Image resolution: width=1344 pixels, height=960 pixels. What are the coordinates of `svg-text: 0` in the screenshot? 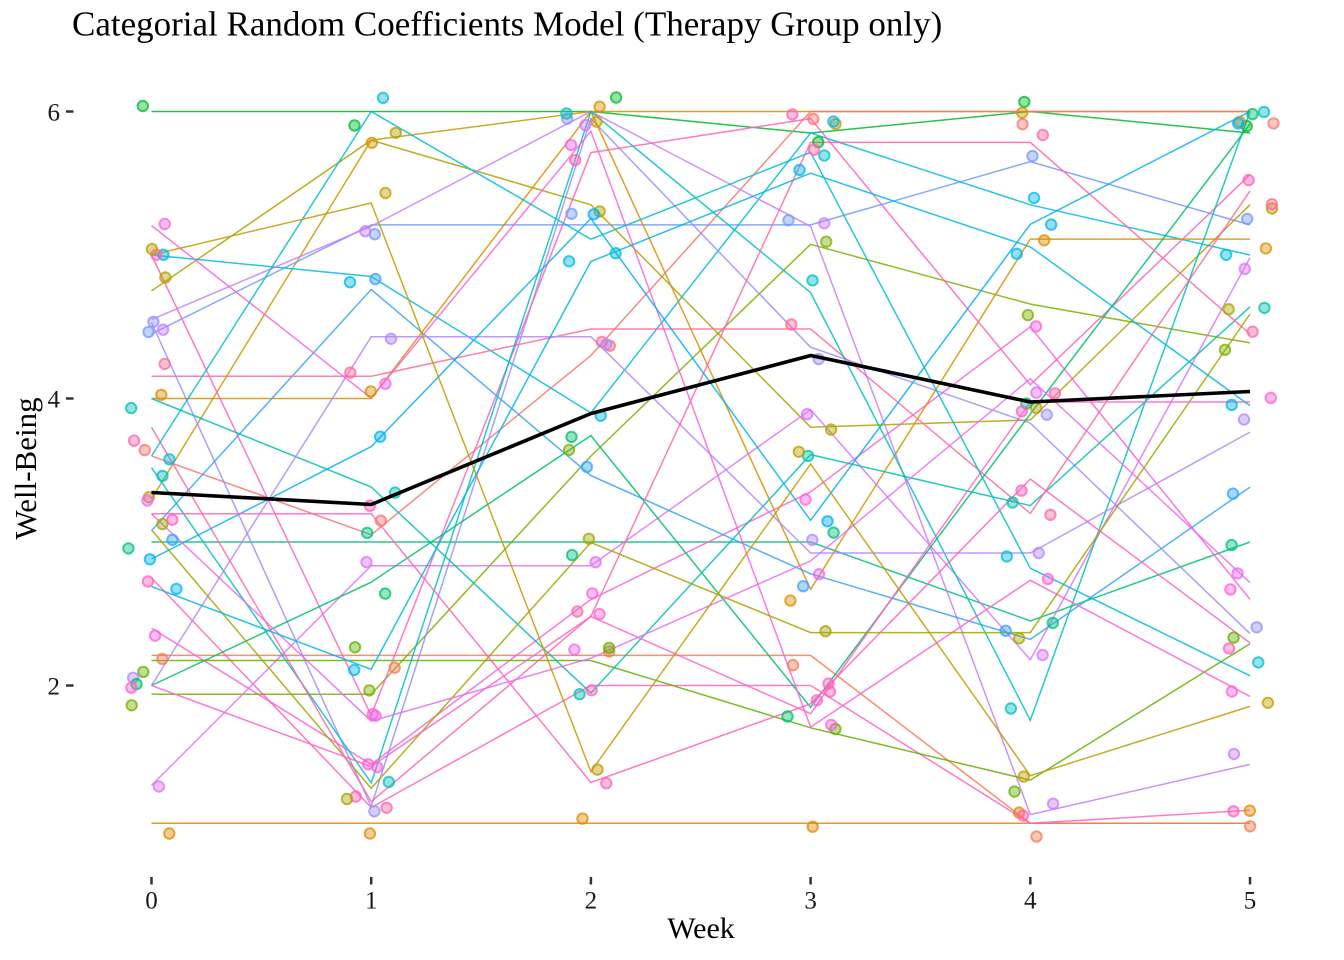 It's located at (151, 901).